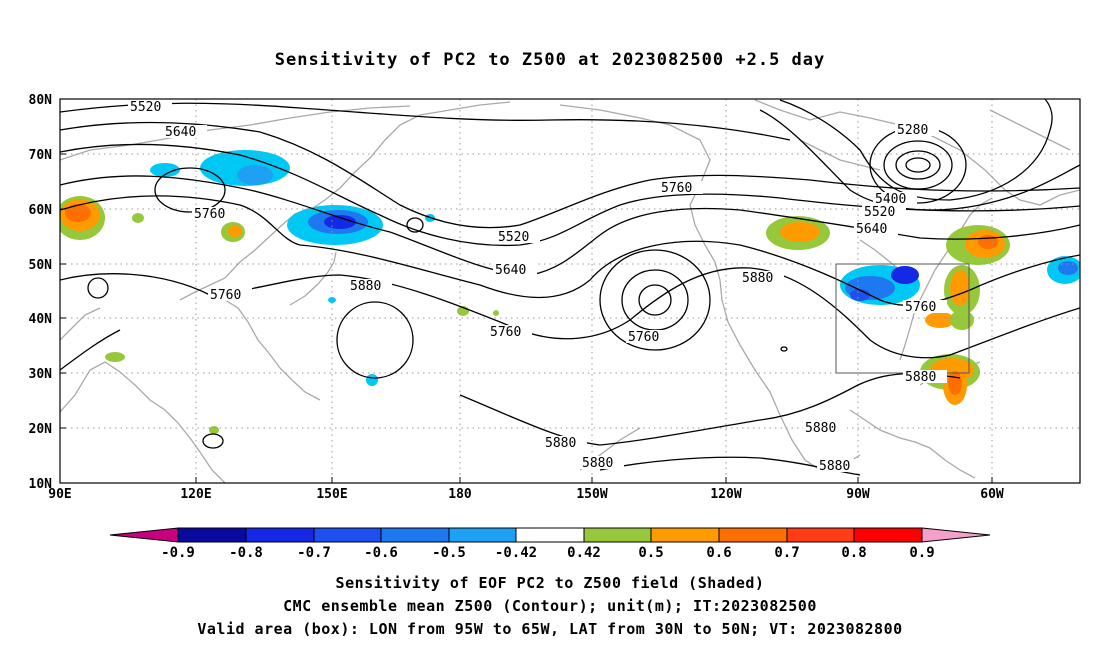 The height and width of the screenshot is (650, 1100). I want to click on colorbar-label: 0.5, so click(650, 552).